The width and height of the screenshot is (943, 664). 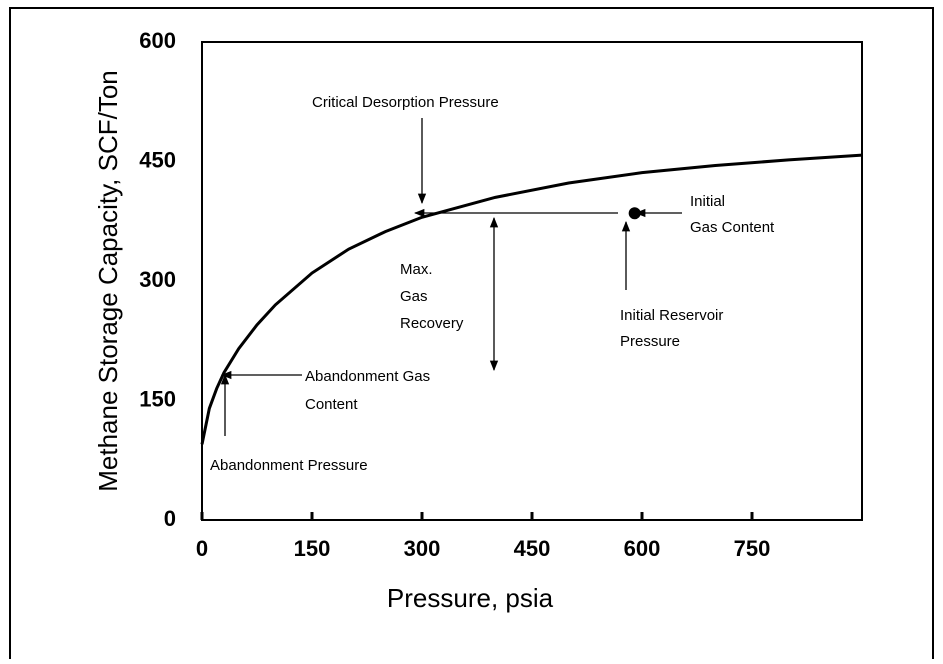 I want to click on y-tick-label: 300, so click(x=157, y=279).